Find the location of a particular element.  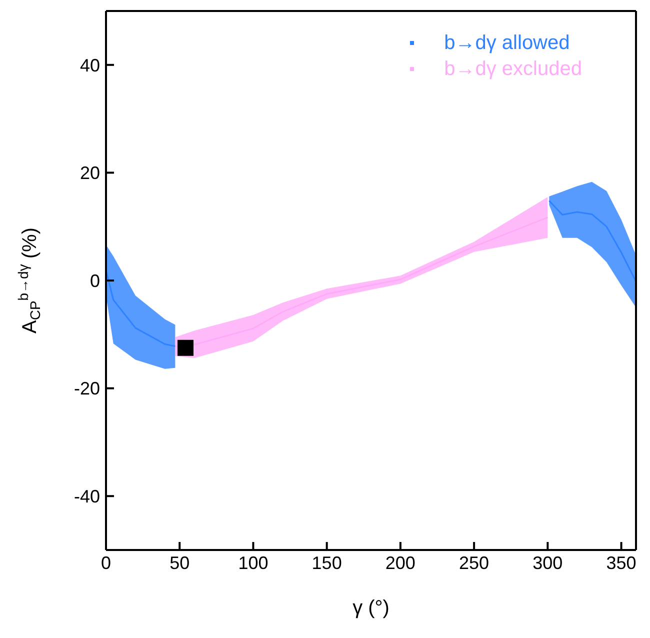

x-tick-label: 250 is located at coordinates (474, 562).